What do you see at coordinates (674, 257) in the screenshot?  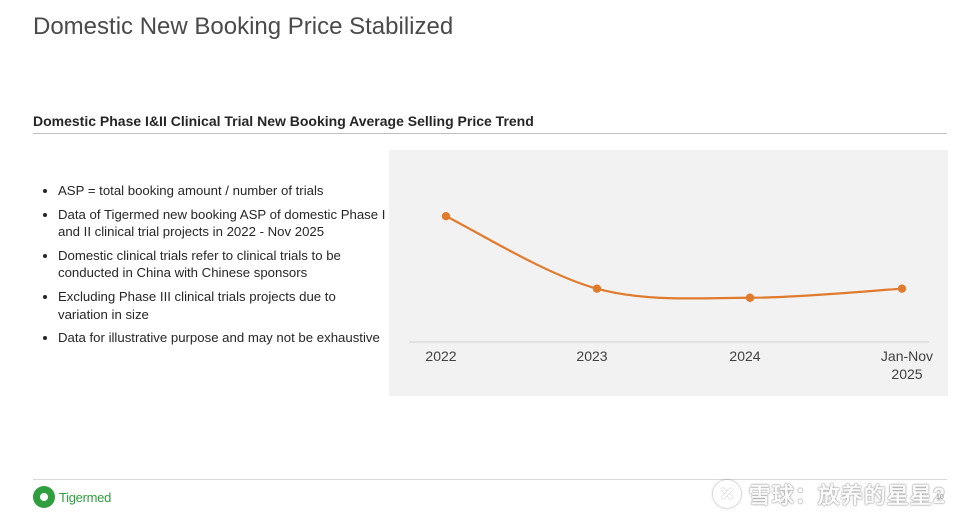 I see `series-line` at bounding box center [674, 257].